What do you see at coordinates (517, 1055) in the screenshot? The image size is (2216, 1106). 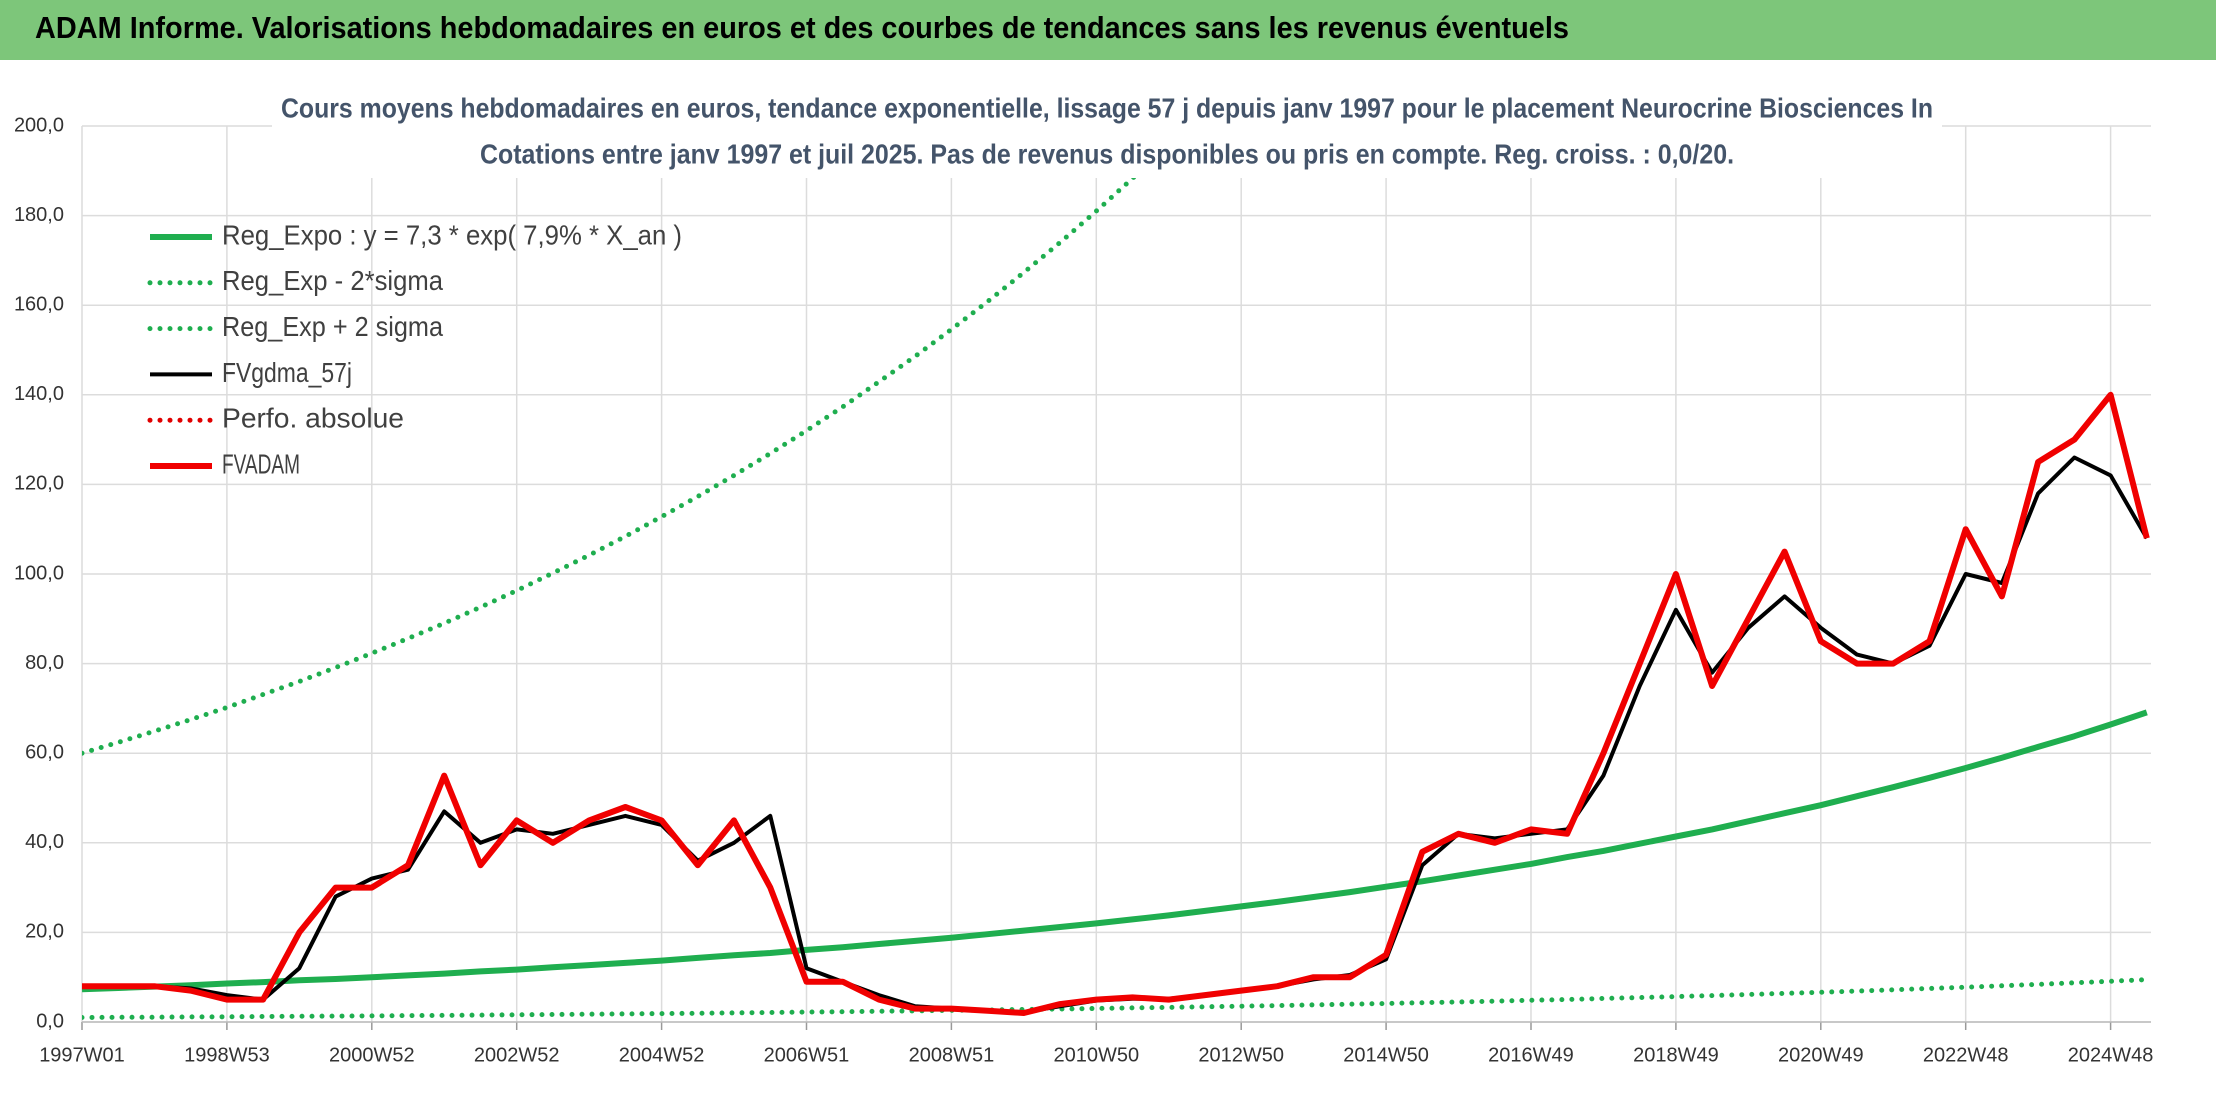 I see `x-tick-label: 2002W52` at bounding box center [517, 1055].